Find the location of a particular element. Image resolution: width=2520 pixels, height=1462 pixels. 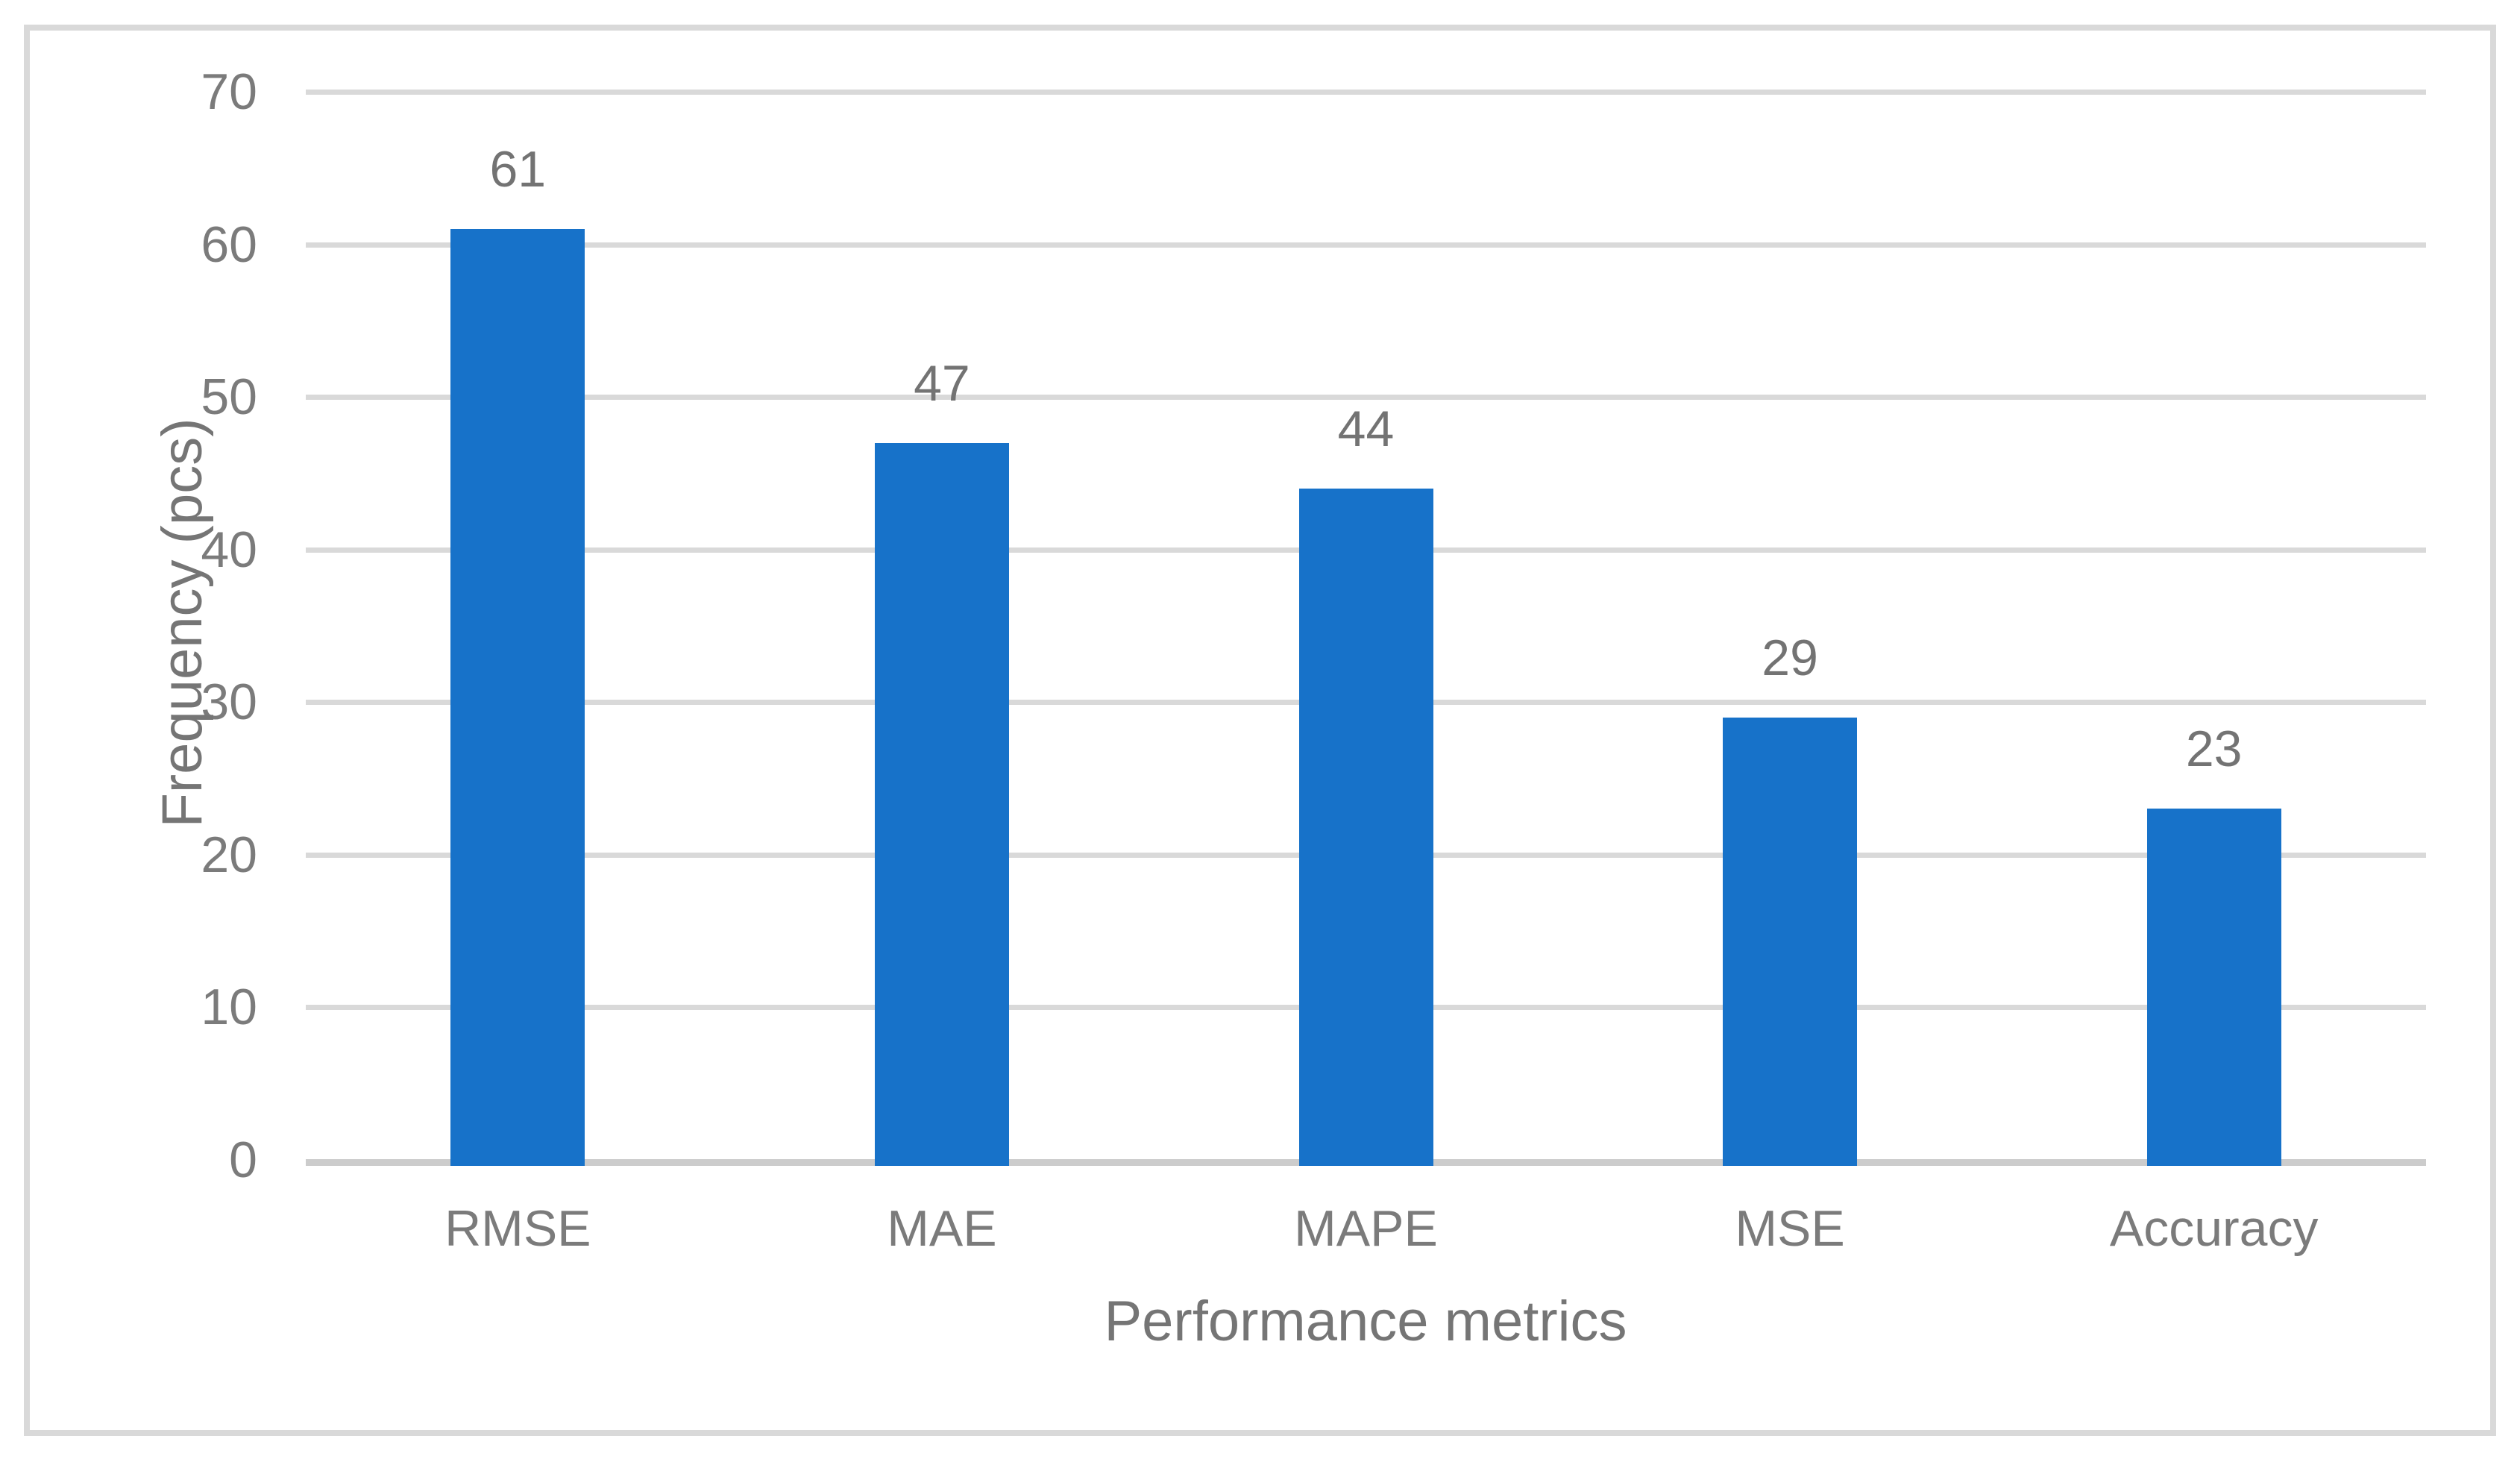

data-label: 23 is located at coordinates (2214, 749).